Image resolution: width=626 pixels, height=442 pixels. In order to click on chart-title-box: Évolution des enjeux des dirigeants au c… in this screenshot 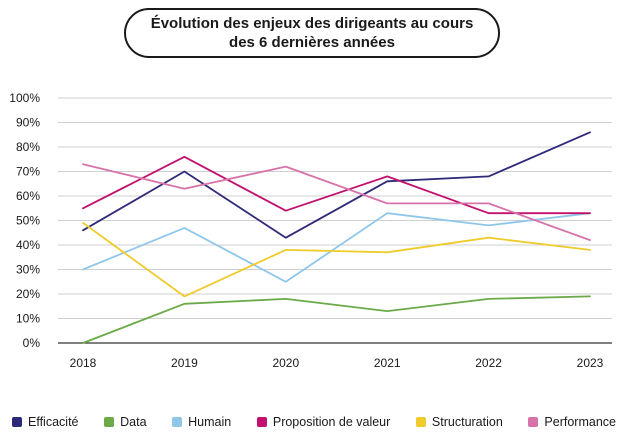, I will do `click(312, 33)`.